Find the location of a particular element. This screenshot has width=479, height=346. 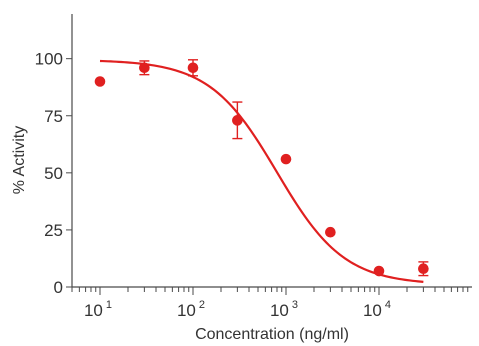

x-tick-label: 10 4 is located at coordinates (377, 309).